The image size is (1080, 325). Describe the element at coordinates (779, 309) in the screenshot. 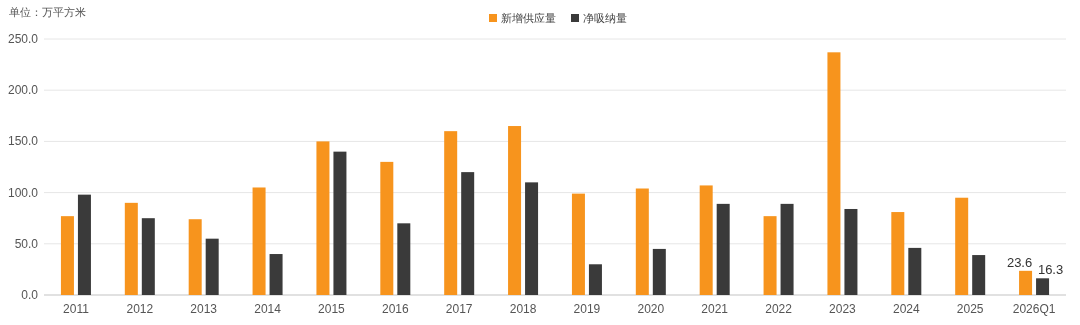

I see `x-tick-label: 2022` at that location.